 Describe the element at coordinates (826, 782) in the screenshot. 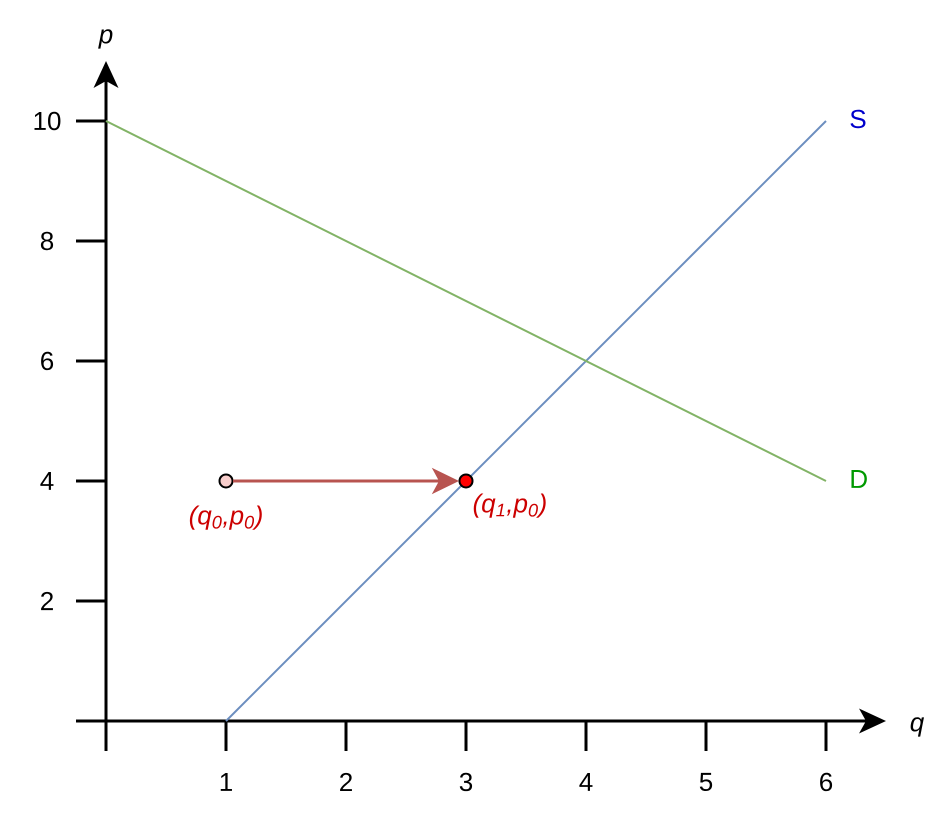

I see `x-tick-label: 6` at that location.